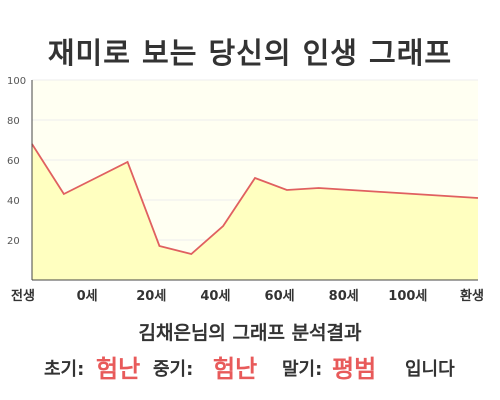  Describe the element at coordinates (354, 369) in the screenshot. I see `late-value: 평범` at that location.